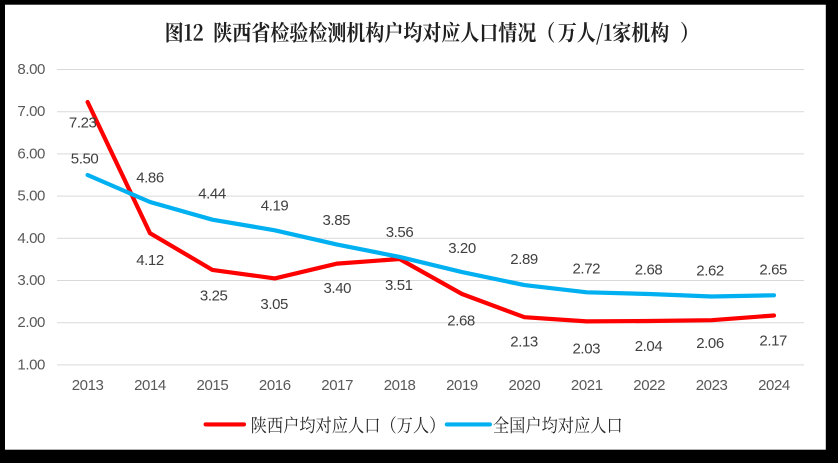  I want to click on svg-text: 4.86, so click(150, 177).